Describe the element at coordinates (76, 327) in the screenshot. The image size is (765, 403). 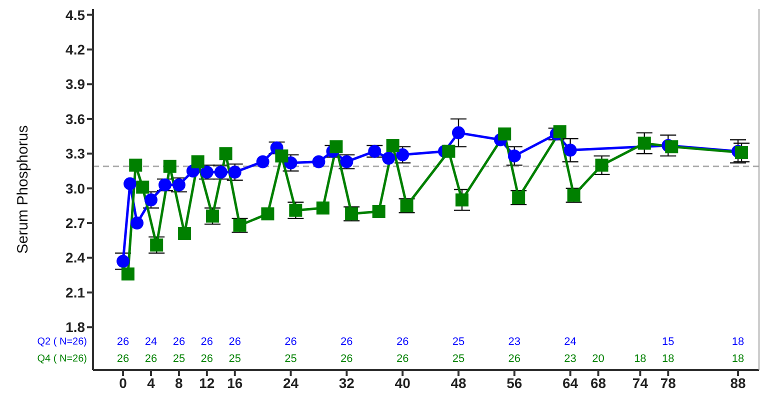
I see `y-tick-label: 1.8` at that location.